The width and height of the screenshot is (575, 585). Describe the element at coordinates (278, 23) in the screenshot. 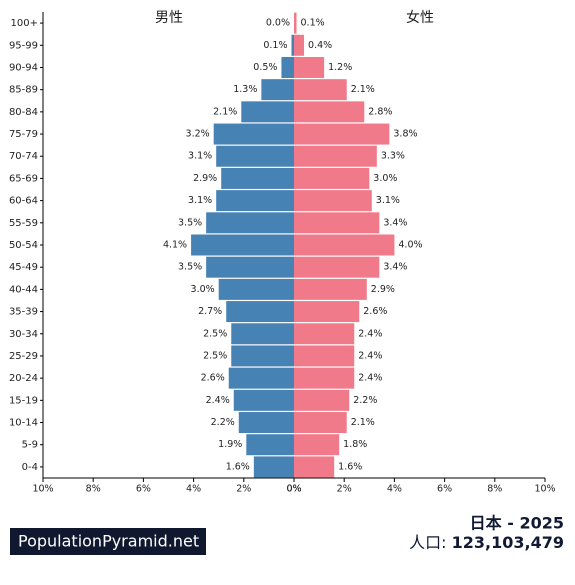

I see `value-label: 0.0%` at that location.